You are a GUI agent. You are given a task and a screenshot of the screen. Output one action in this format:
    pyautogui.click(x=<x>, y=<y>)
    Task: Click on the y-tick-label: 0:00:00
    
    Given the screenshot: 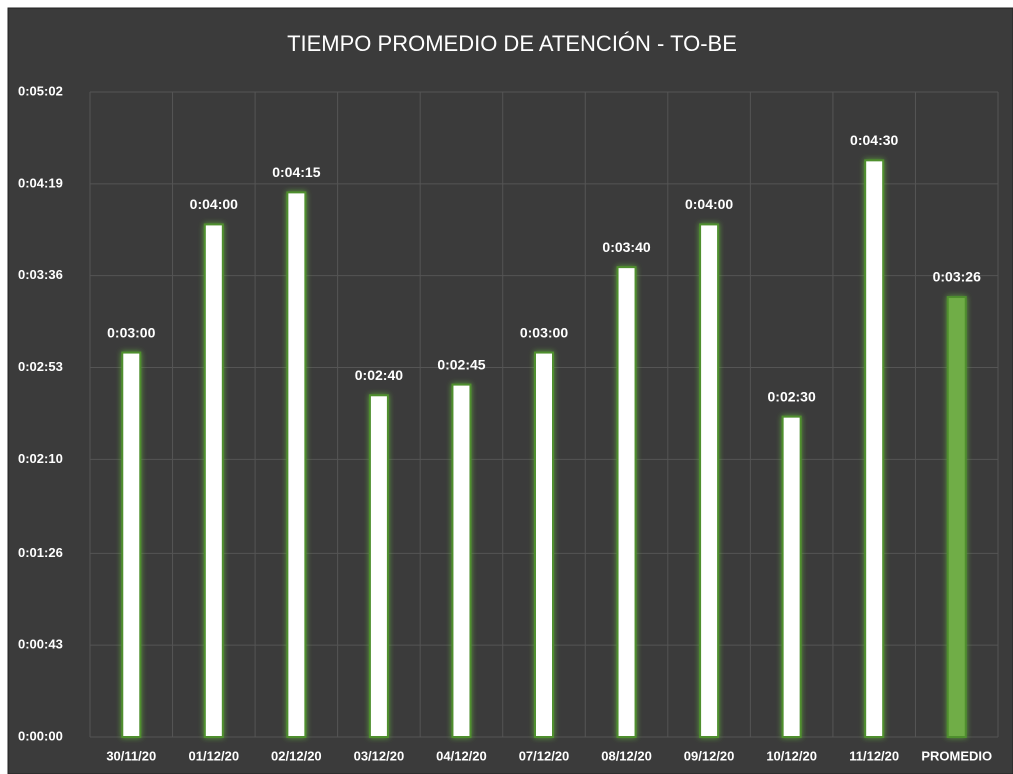 What is the action you would take?
    pyautogui.click(x=40, y=735)
    